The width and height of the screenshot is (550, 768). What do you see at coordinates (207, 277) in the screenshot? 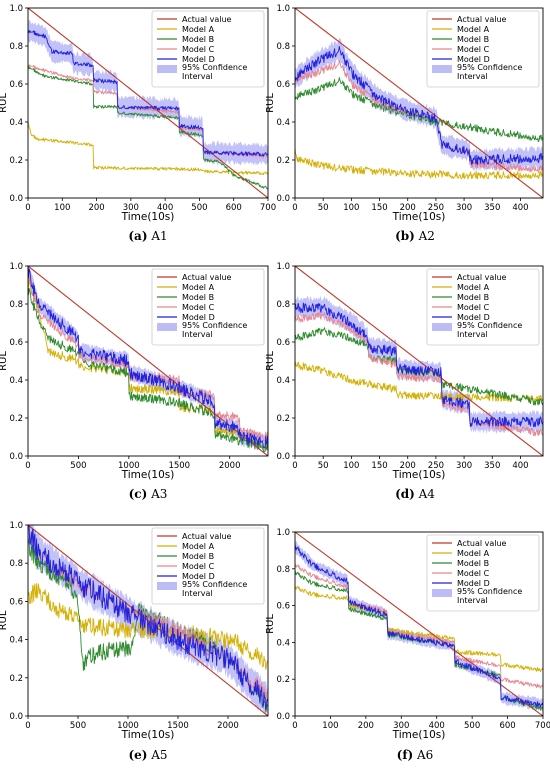
I see `legend-label: Actual value` at bounding box center [207, 277].